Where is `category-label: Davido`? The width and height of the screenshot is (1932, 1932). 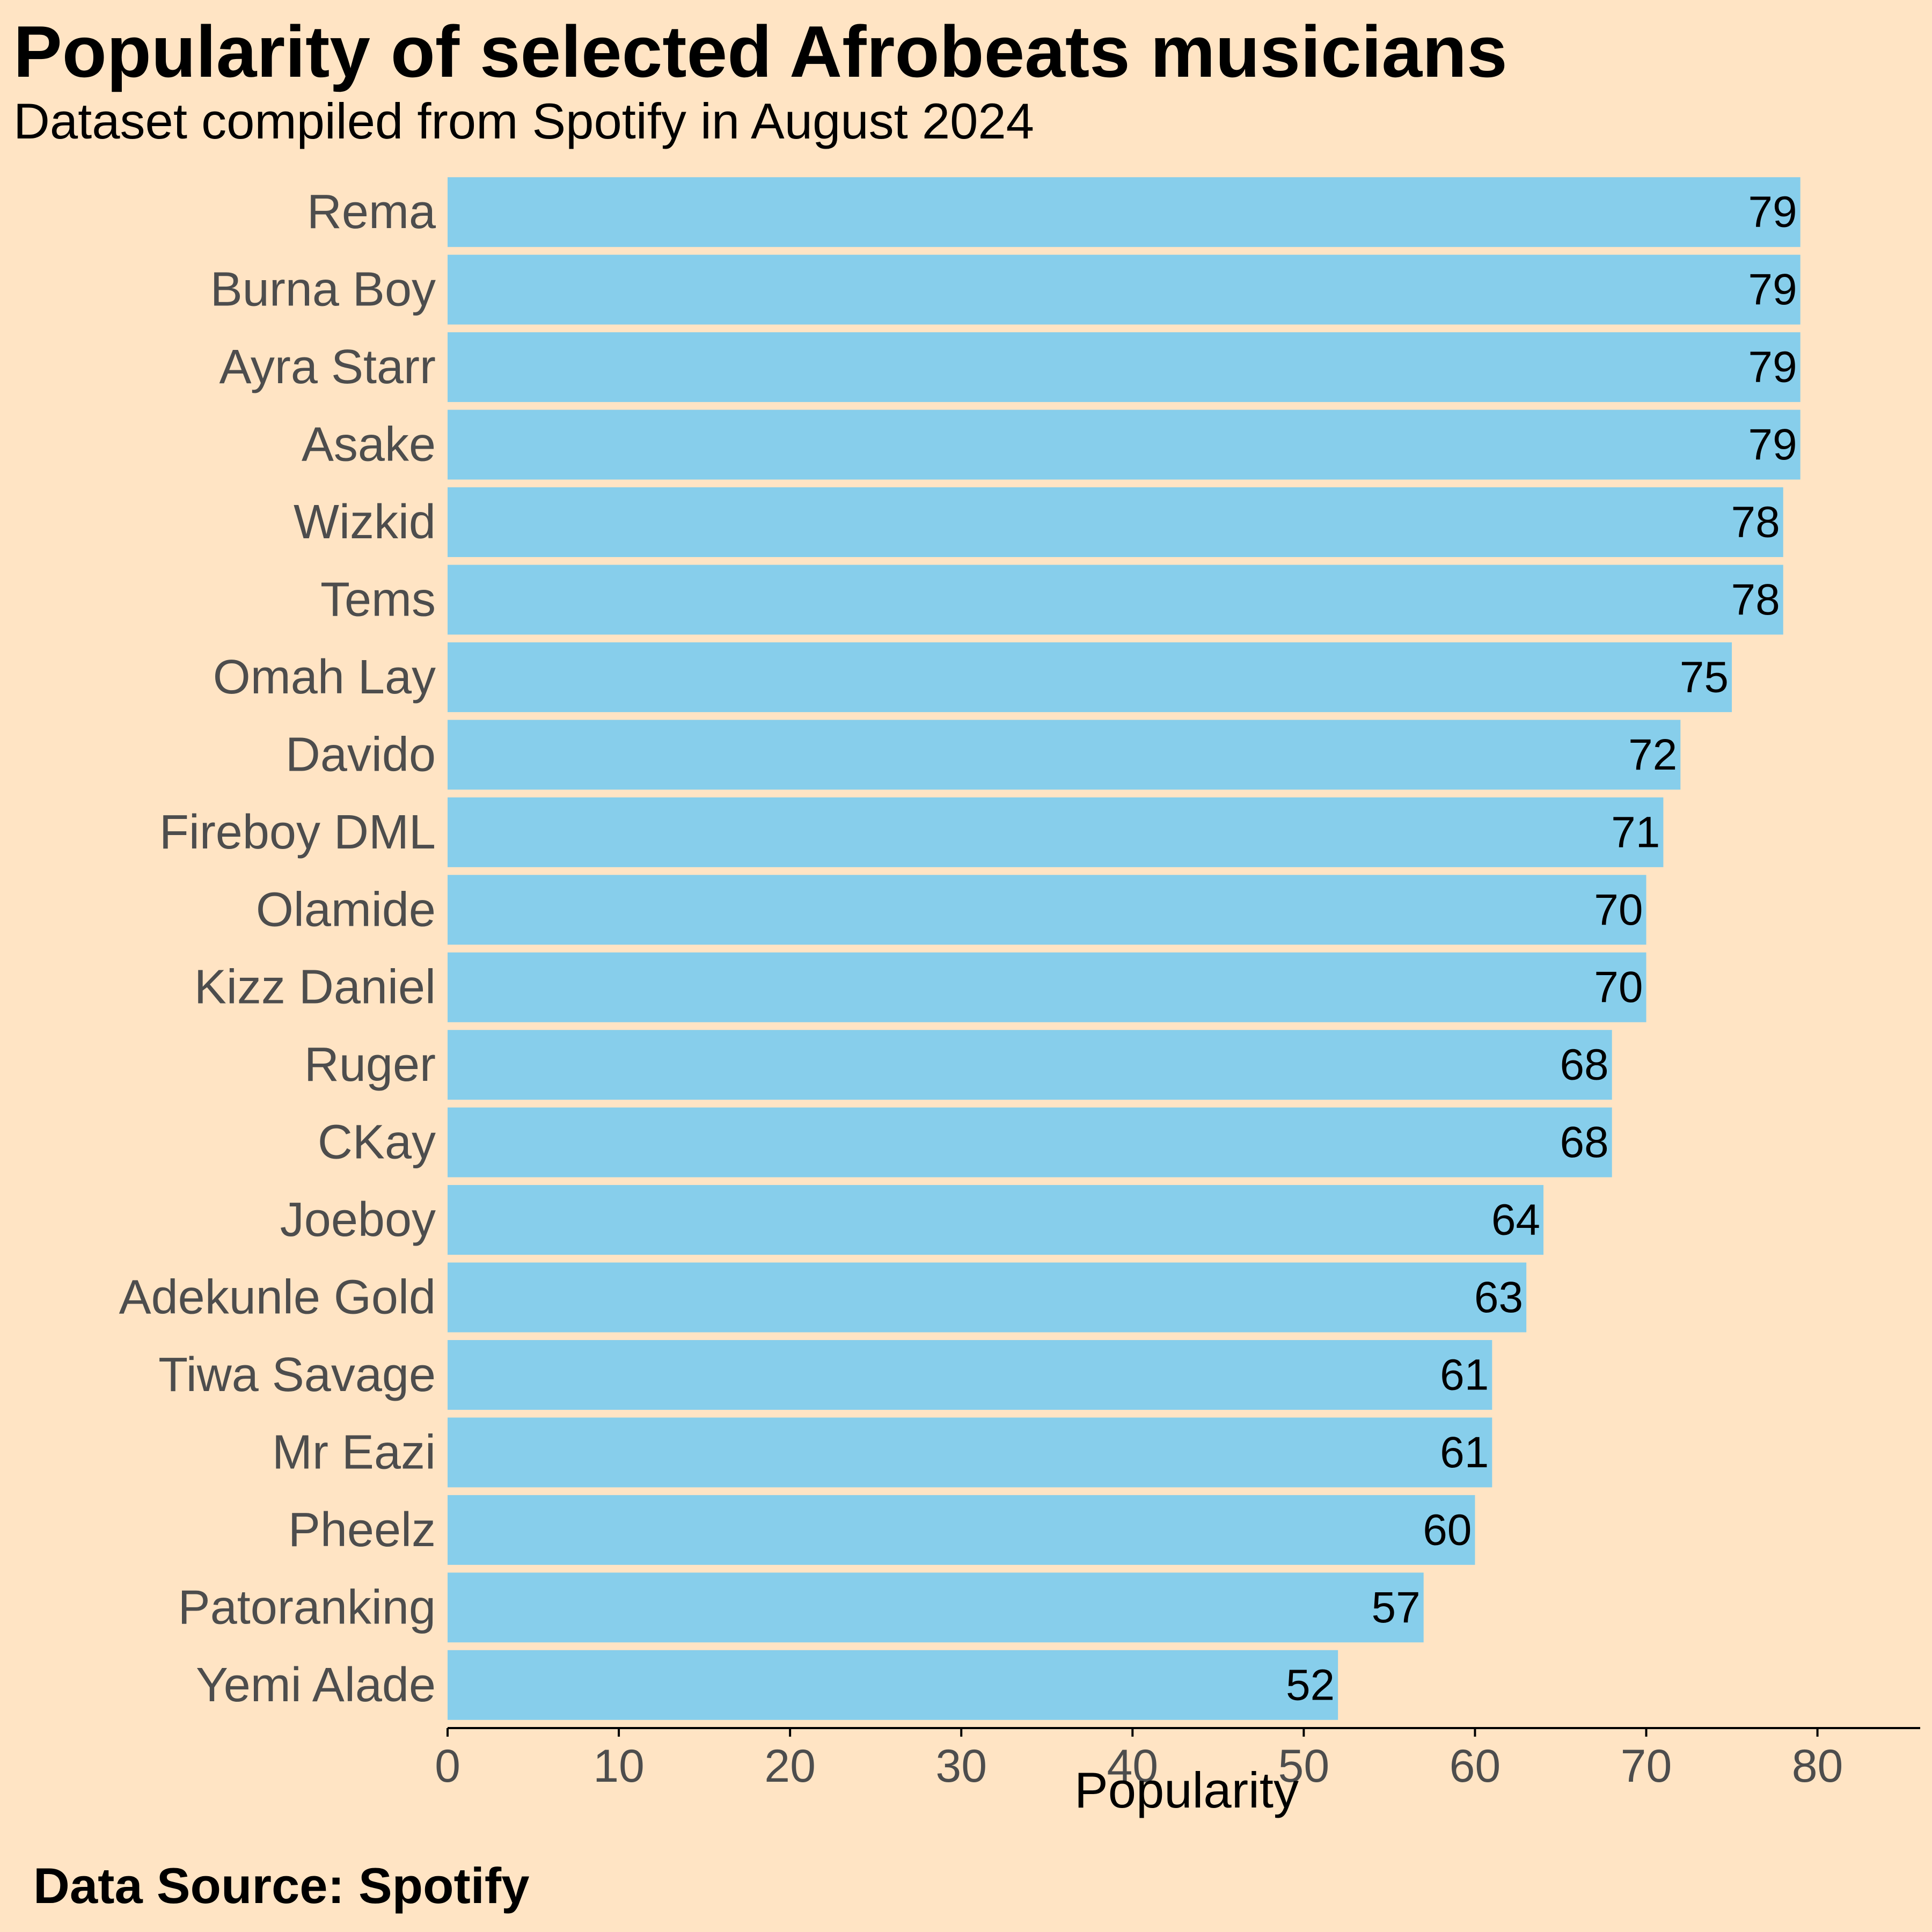 category-label: Davido is located at coordinates (361, 754).